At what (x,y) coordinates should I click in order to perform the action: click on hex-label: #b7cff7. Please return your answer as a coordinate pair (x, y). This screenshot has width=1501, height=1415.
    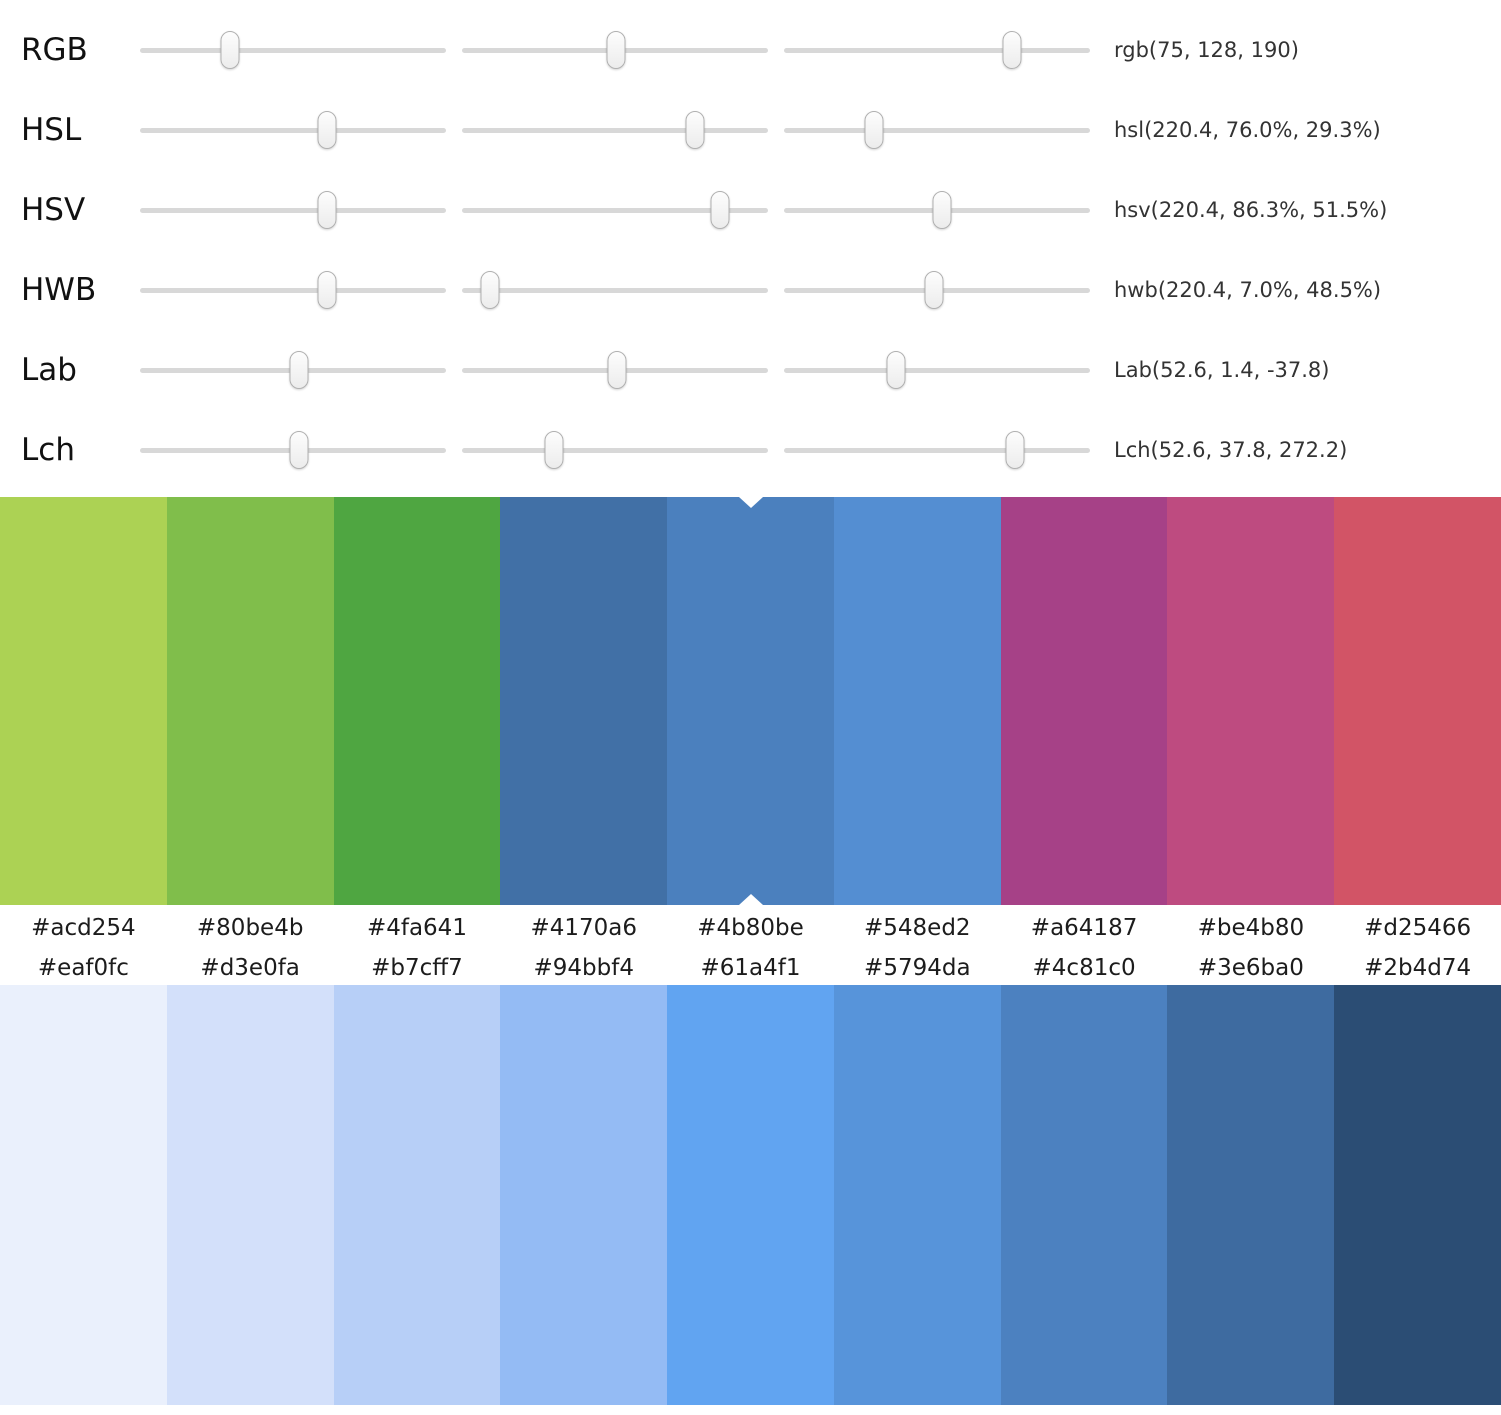
    Looking at the image, I should click on (417, 968).